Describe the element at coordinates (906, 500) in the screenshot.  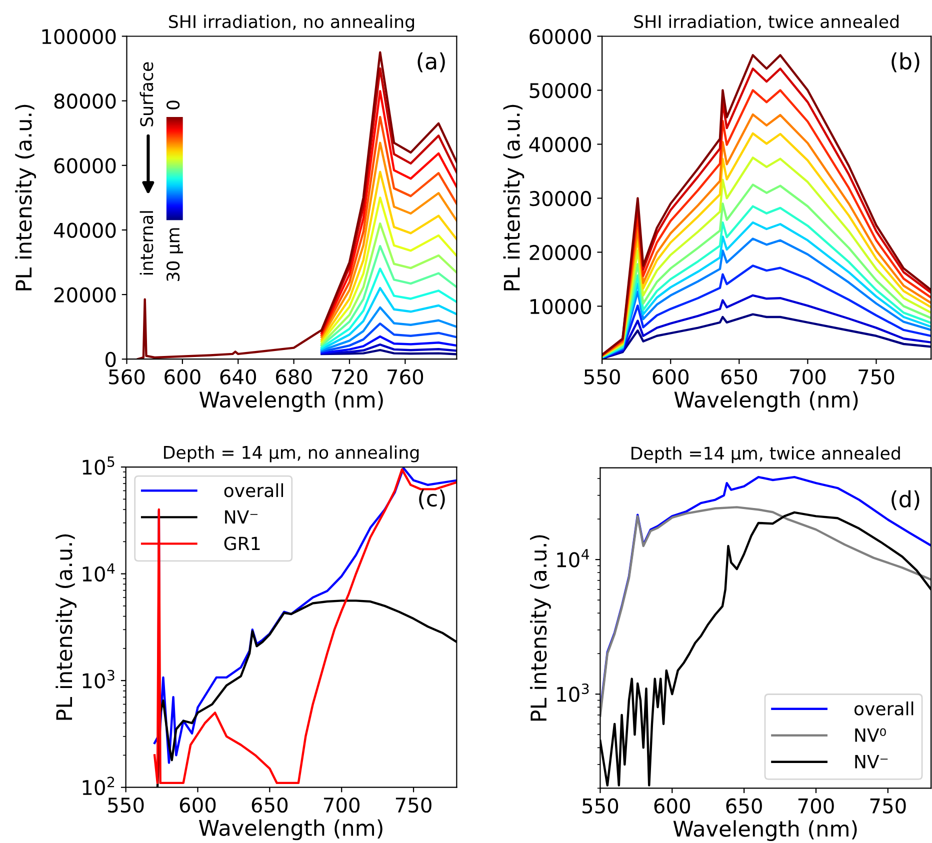
I see `annotation: (d)` at that location.